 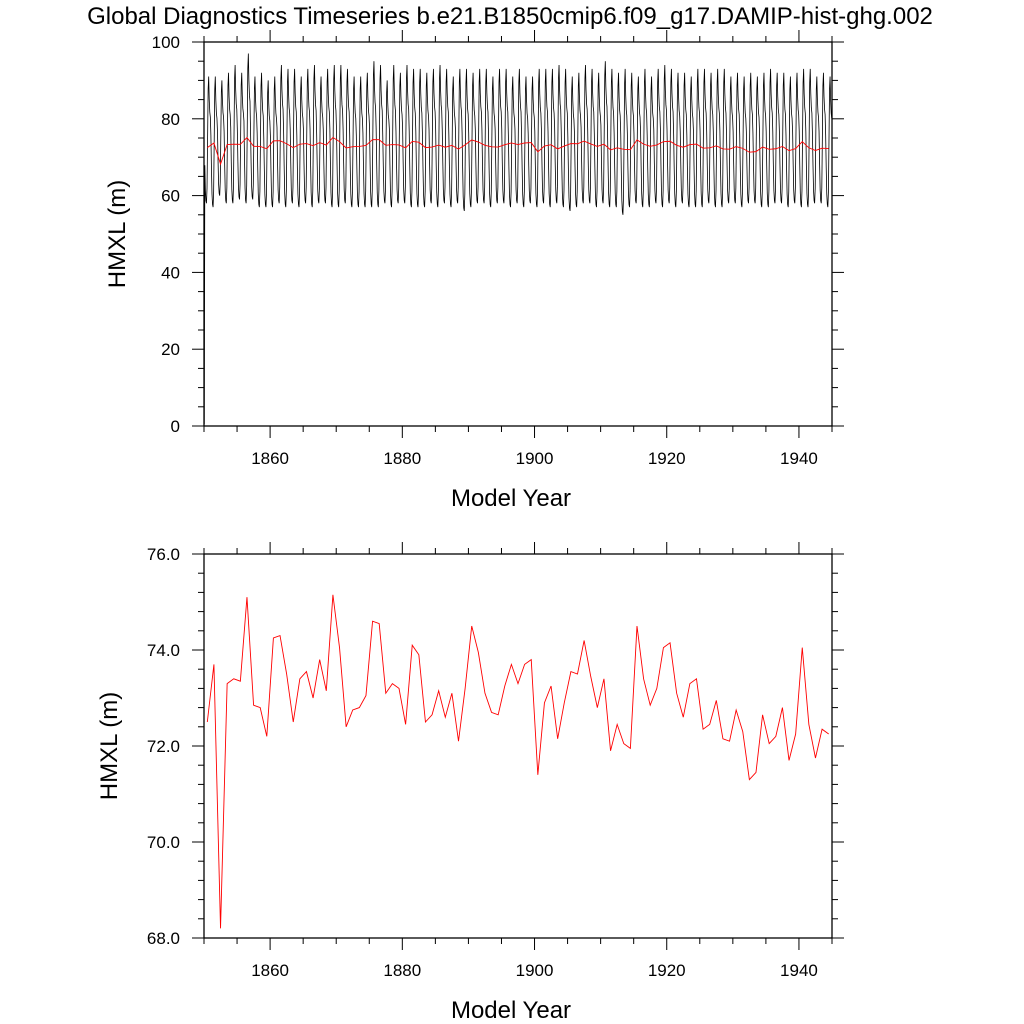 What do you see at coordinates (170, 272) in the screenshot?
I see `y-tick-label: 40` at bounding box center [170, 272].